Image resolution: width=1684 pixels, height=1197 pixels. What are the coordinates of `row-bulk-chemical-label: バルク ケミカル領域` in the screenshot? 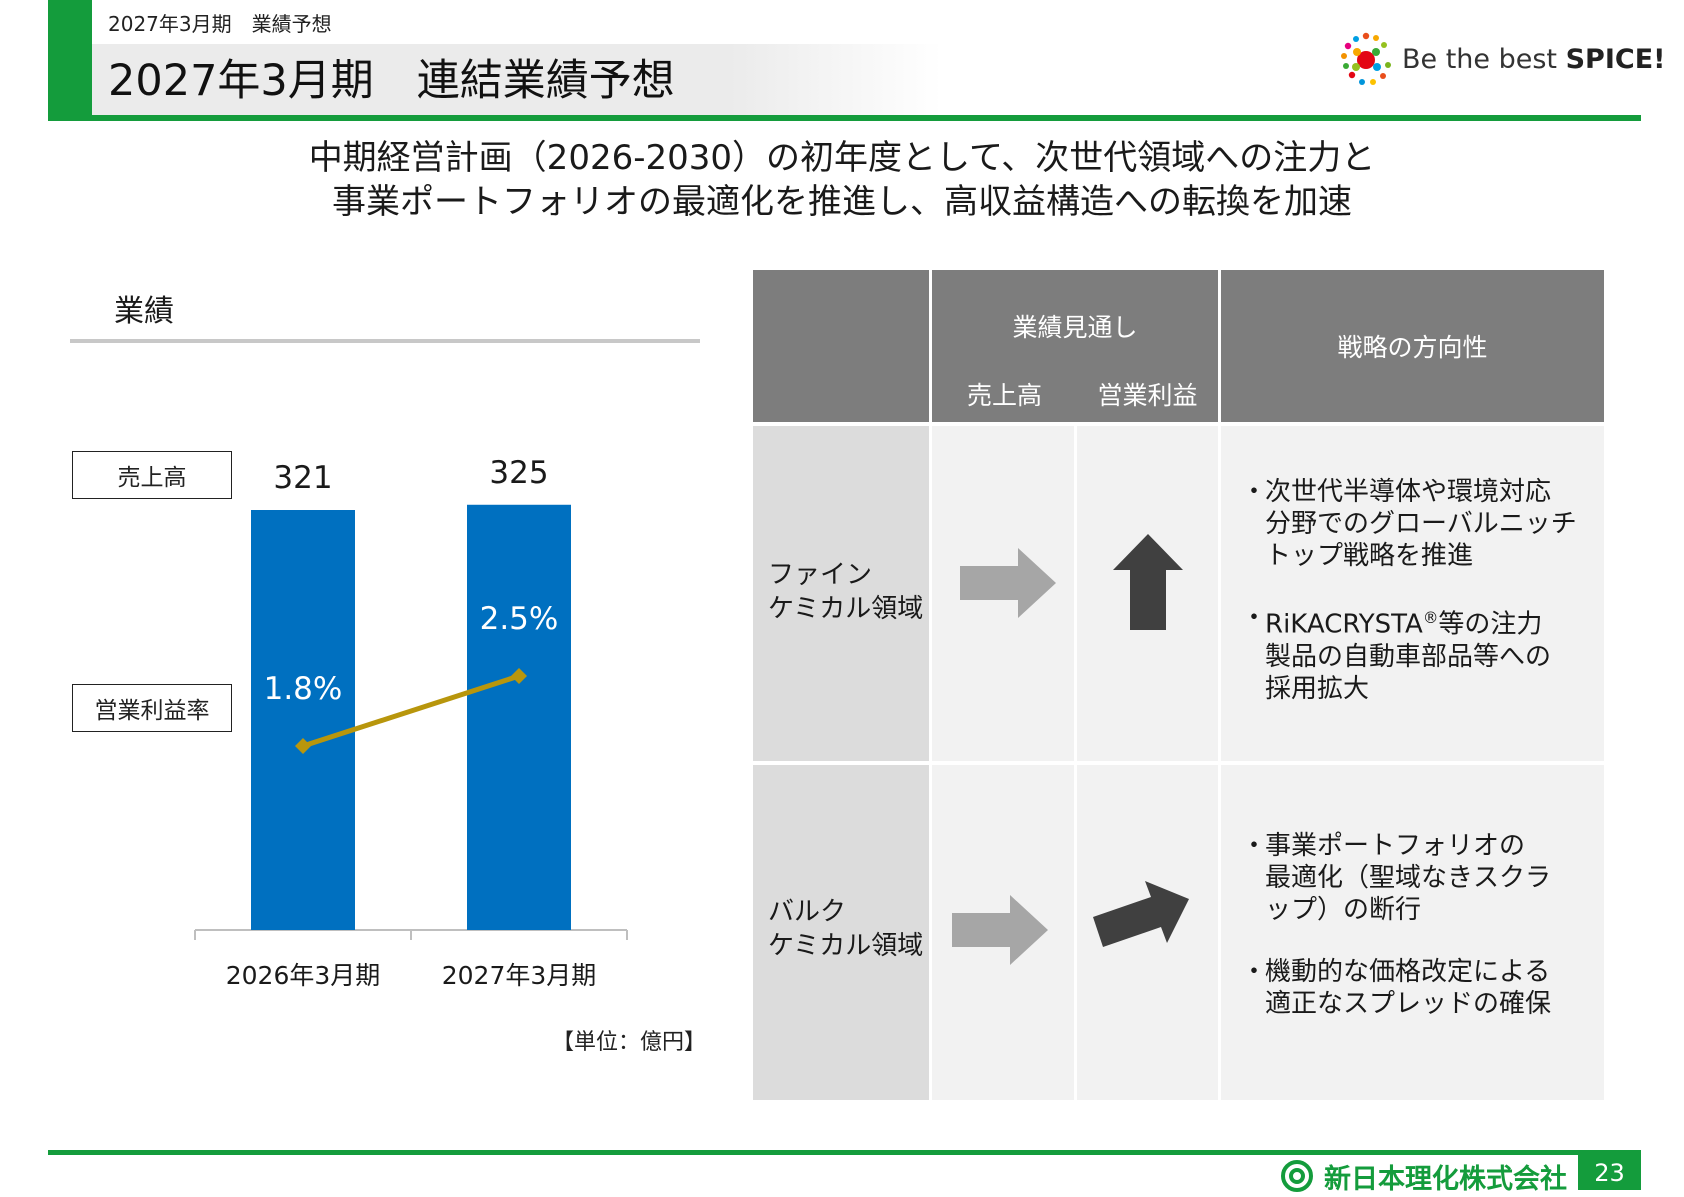 It's located at (841, 932).